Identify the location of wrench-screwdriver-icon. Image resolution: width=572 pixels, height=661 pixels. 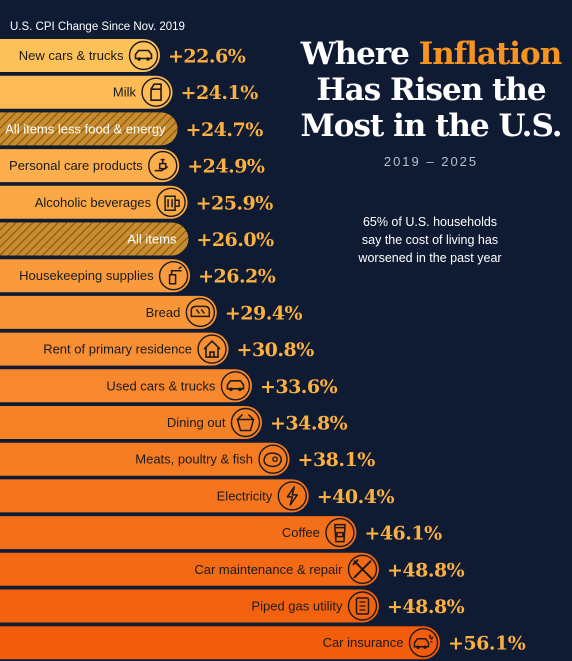
(362, 569).